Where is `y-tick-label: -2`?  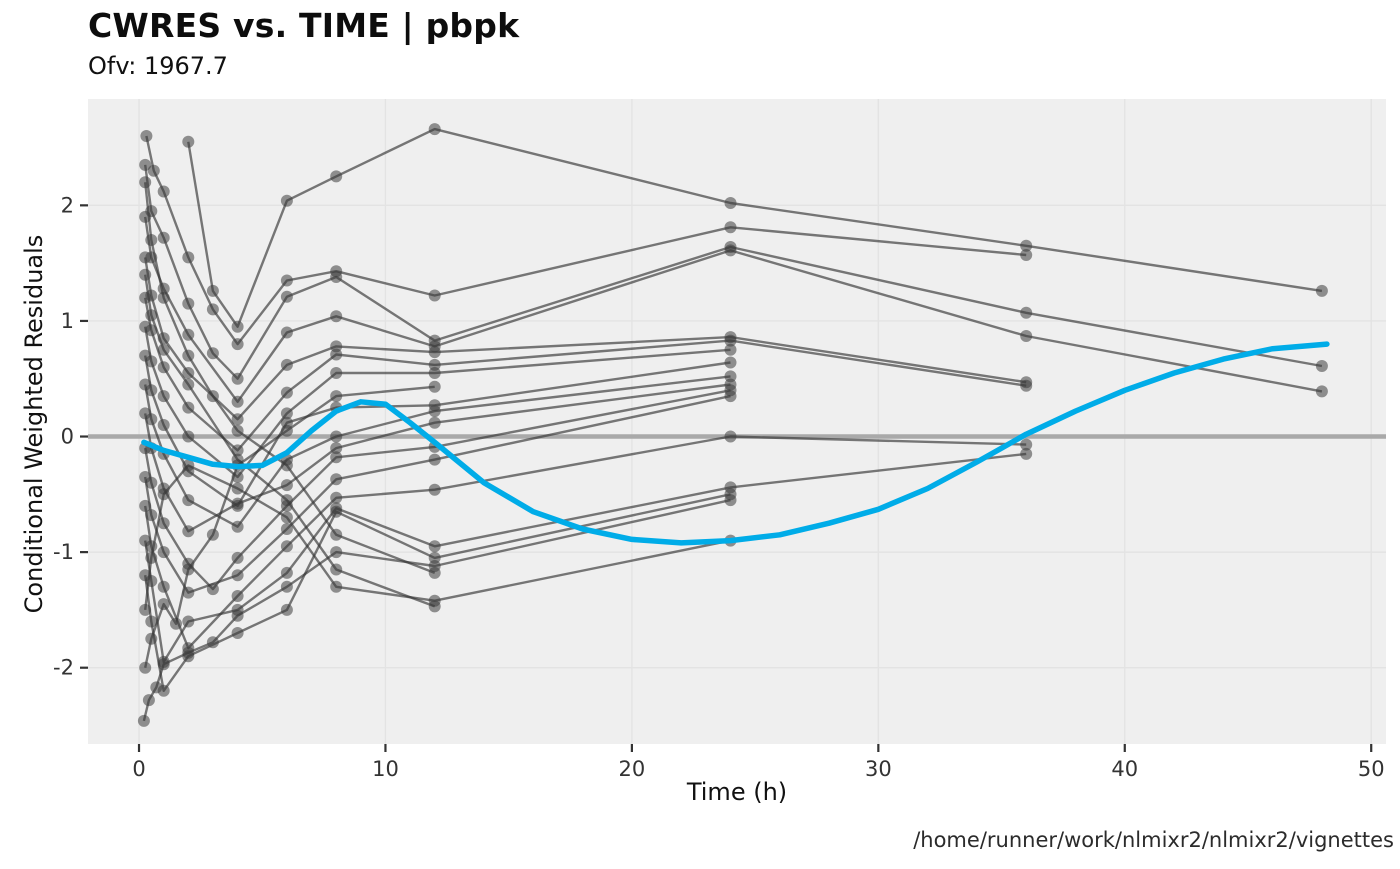 y-tick-label: -2 is located at coordinates (63, 668).